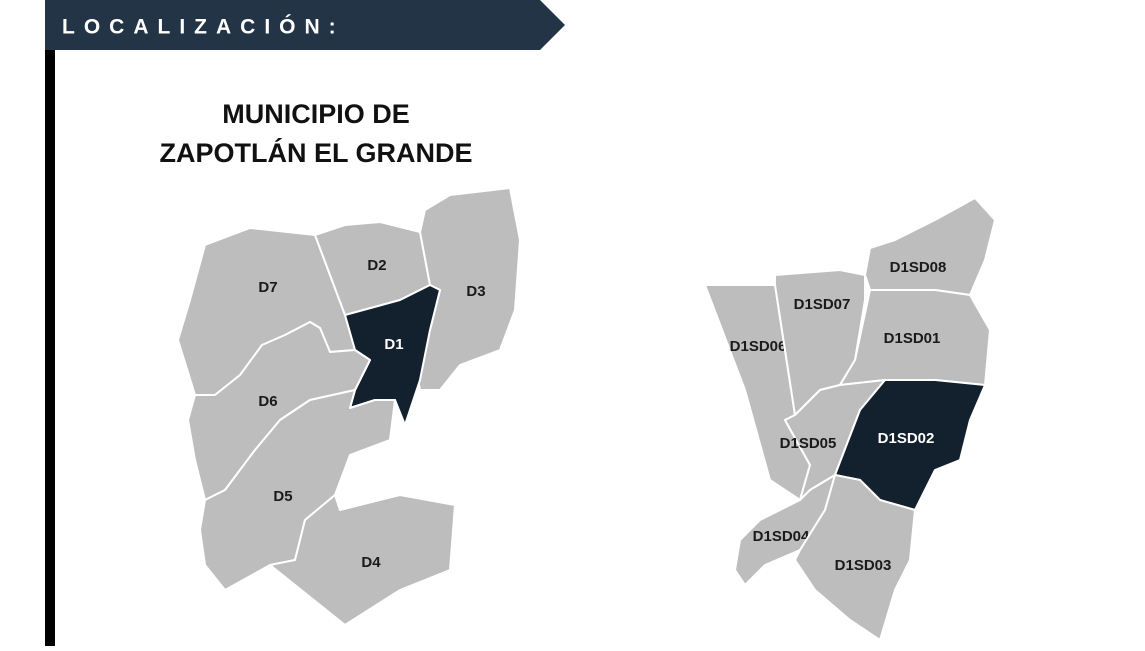  I want to click on region-label: D7, so click(267, 287).